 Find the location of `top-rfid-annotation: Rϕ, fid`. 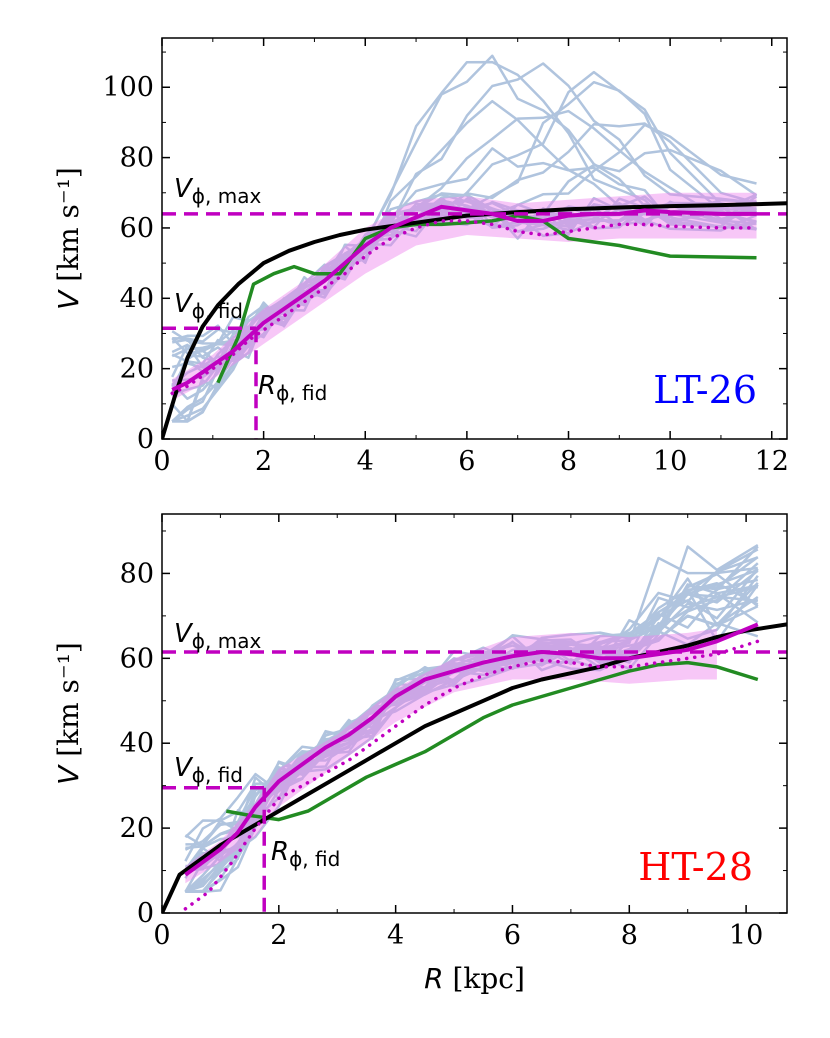

top-rfid-annotation: Rϕ, fid is located at coordinates (292, 388).